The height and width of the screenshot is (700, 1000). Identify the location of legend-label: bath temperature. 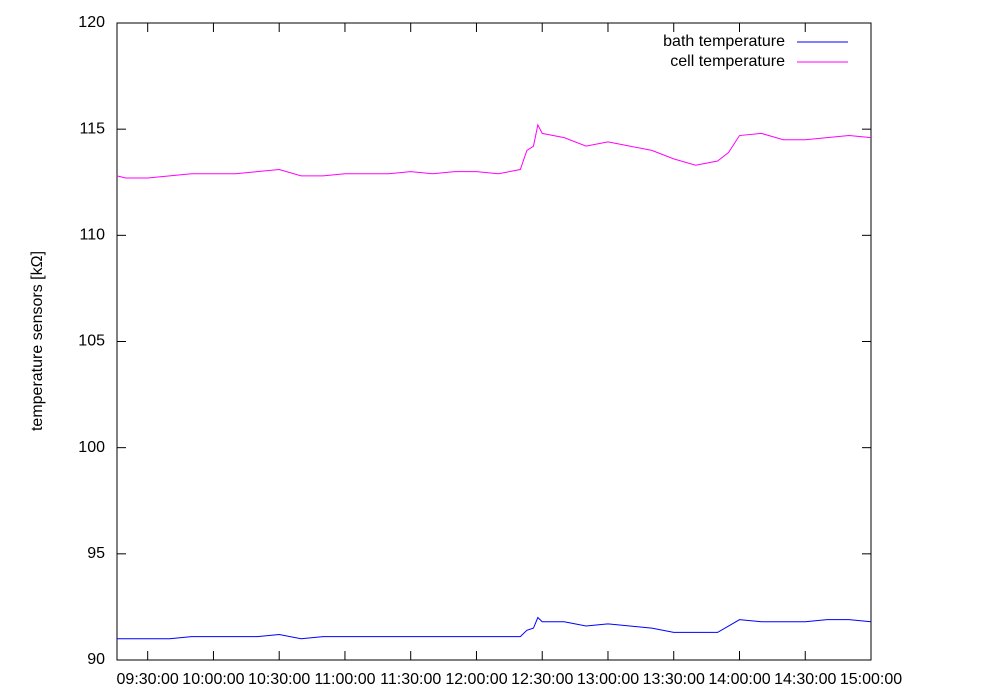
(724, 41).